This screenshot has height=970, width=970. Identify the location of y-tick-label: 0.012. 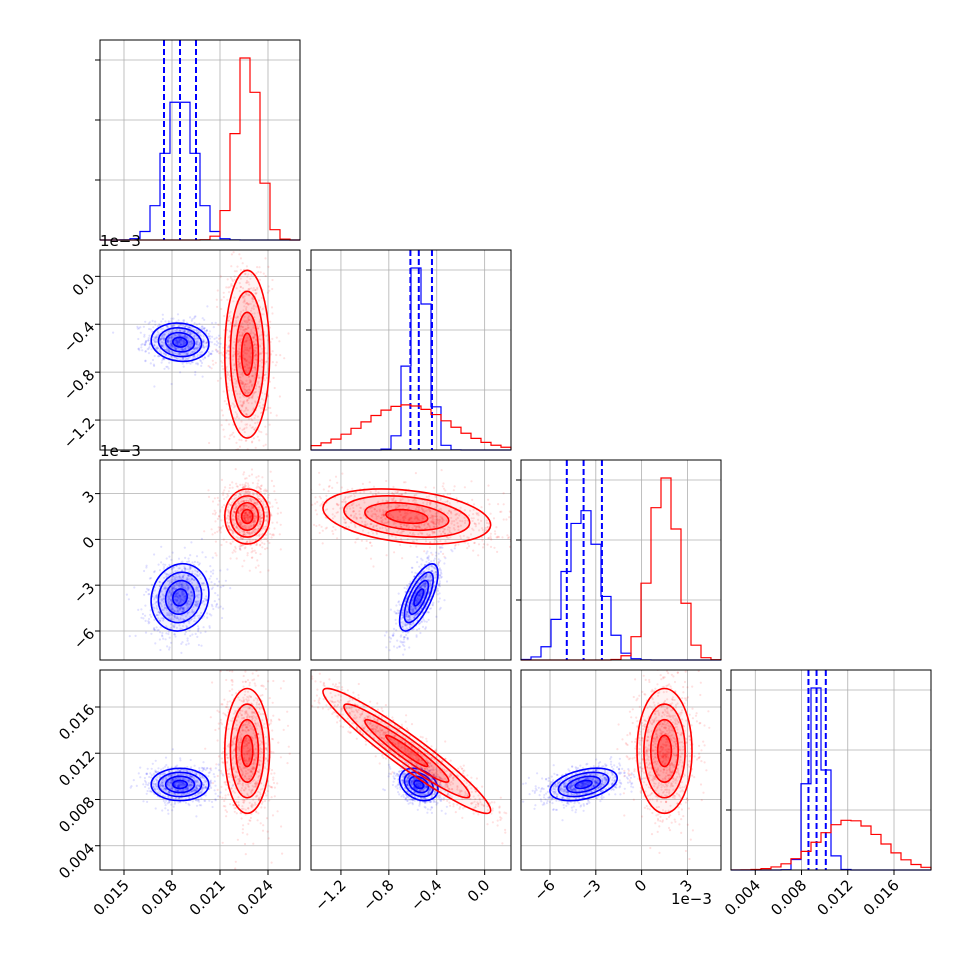
(76, 768).